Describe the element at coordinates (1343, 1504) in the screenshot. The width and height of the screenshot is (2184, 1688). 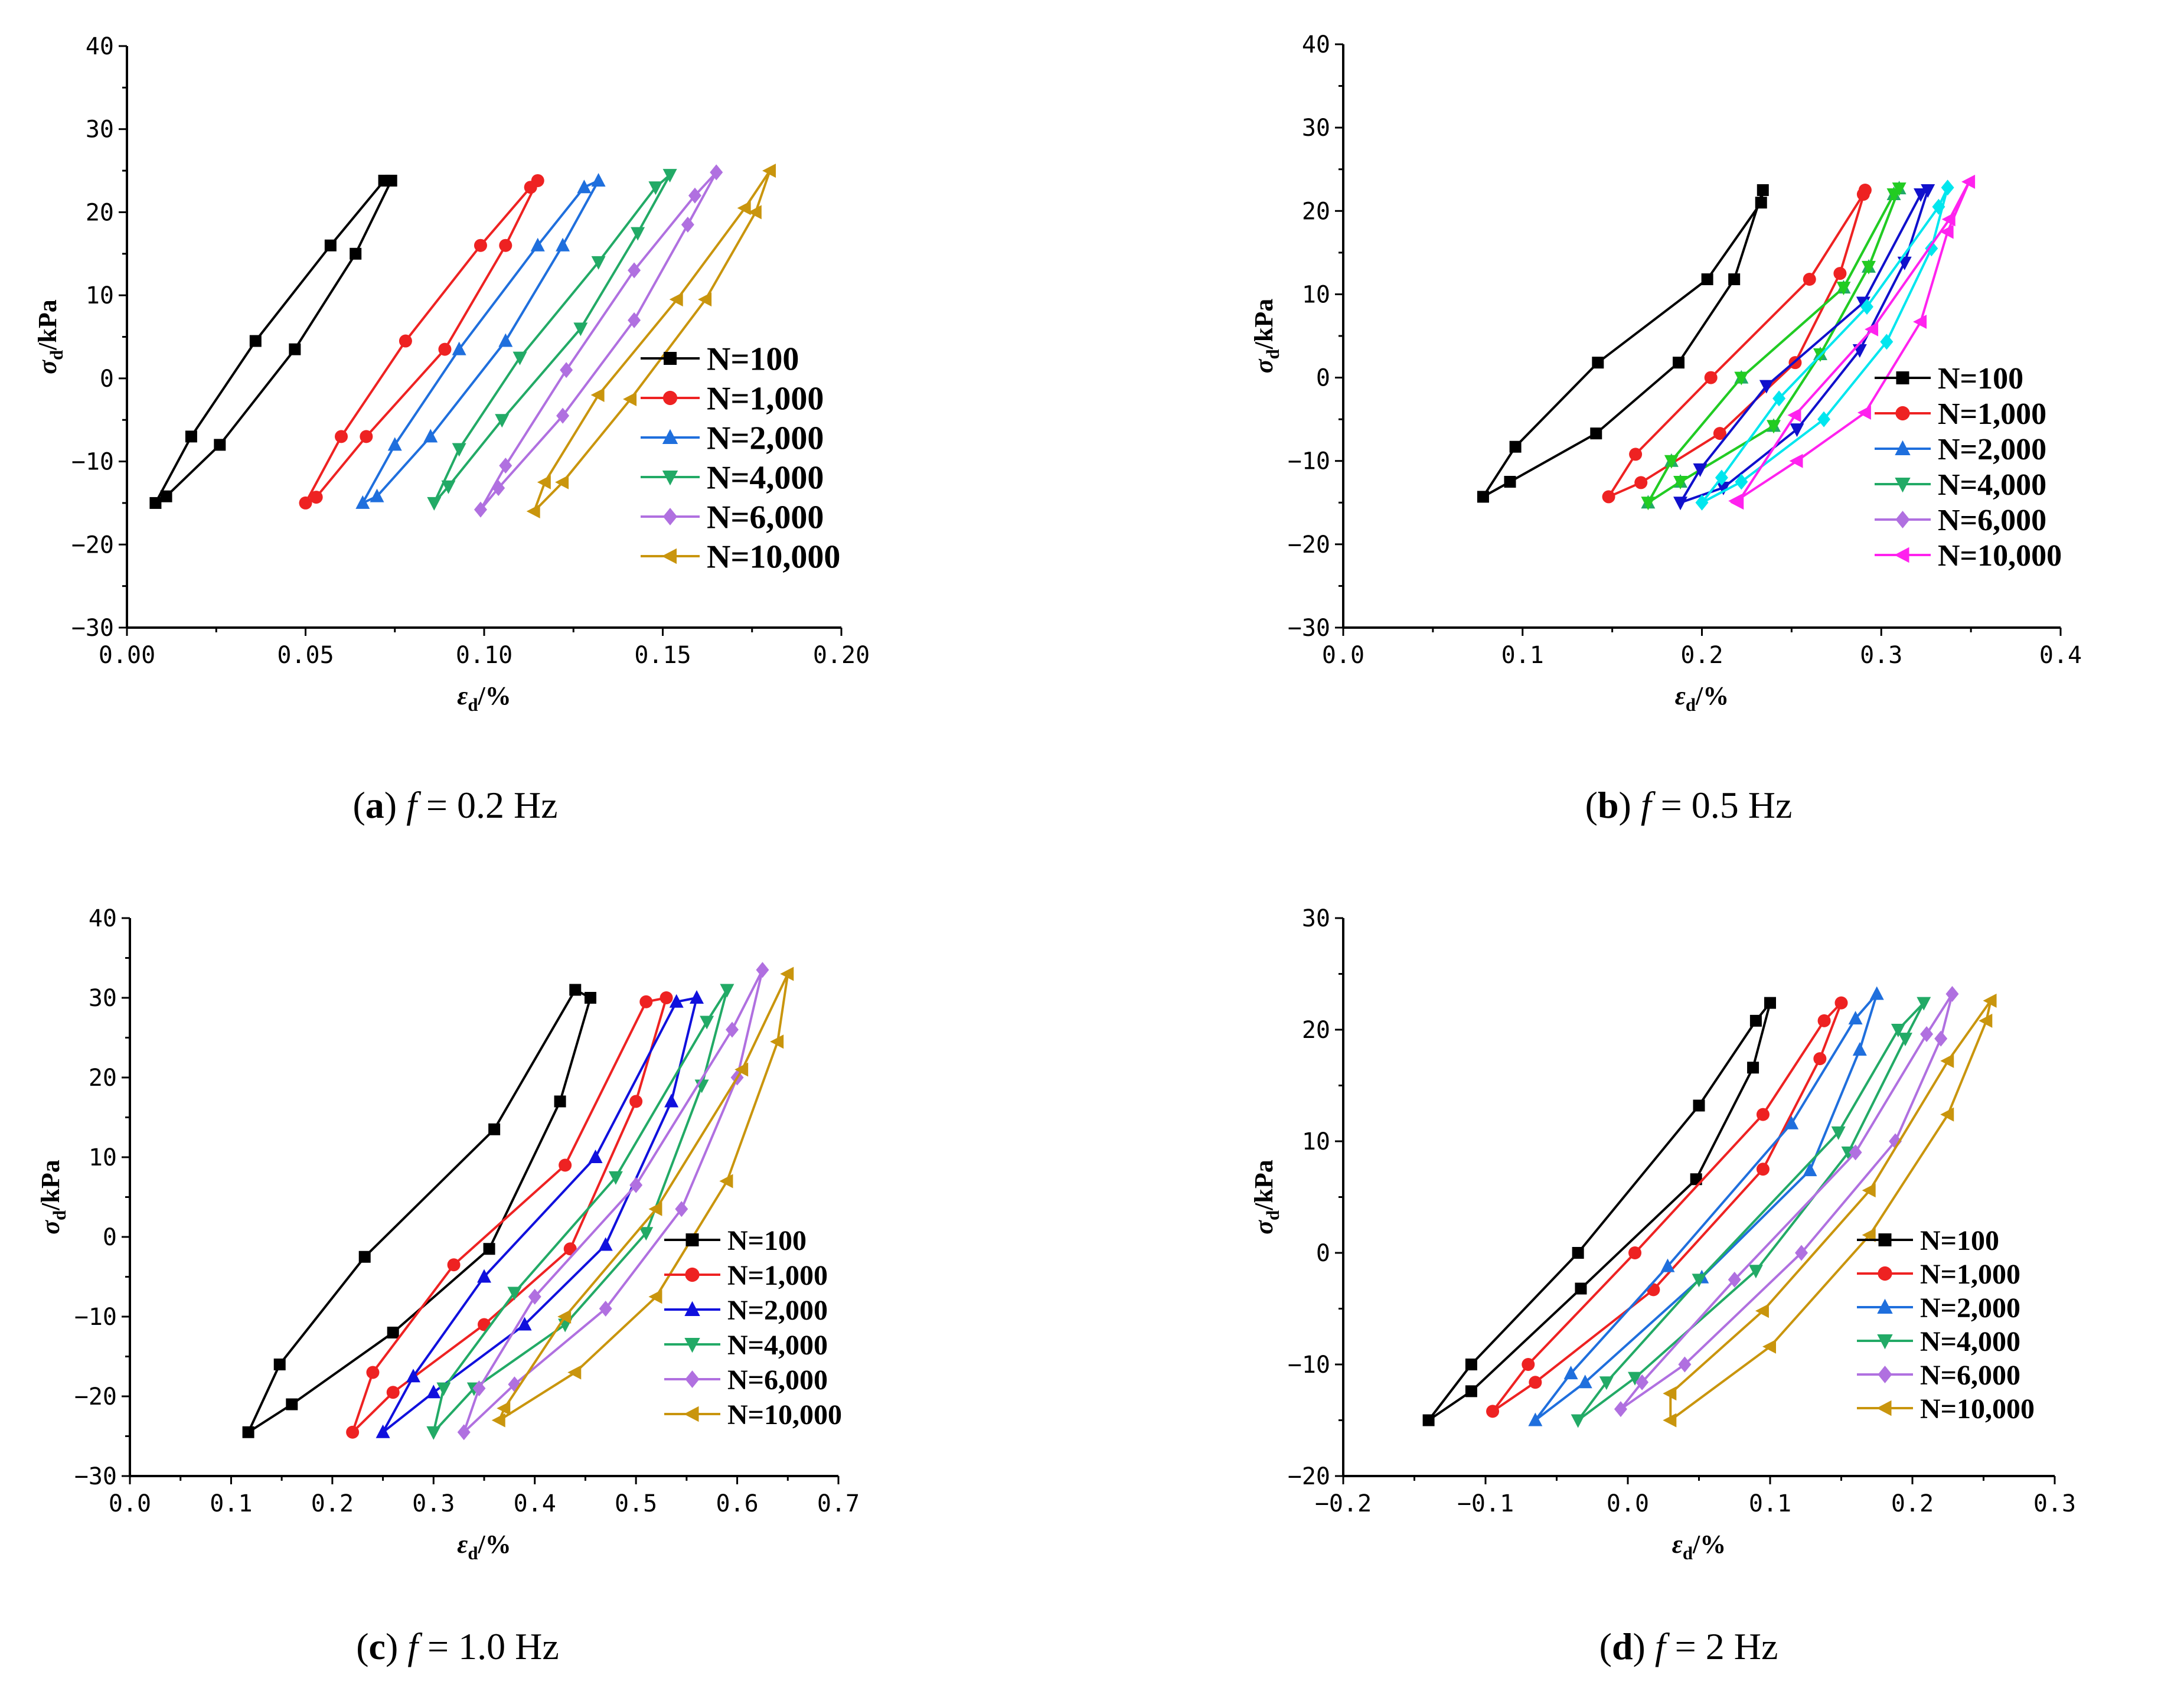
I see `x-tick-label: −0.2` at that location.